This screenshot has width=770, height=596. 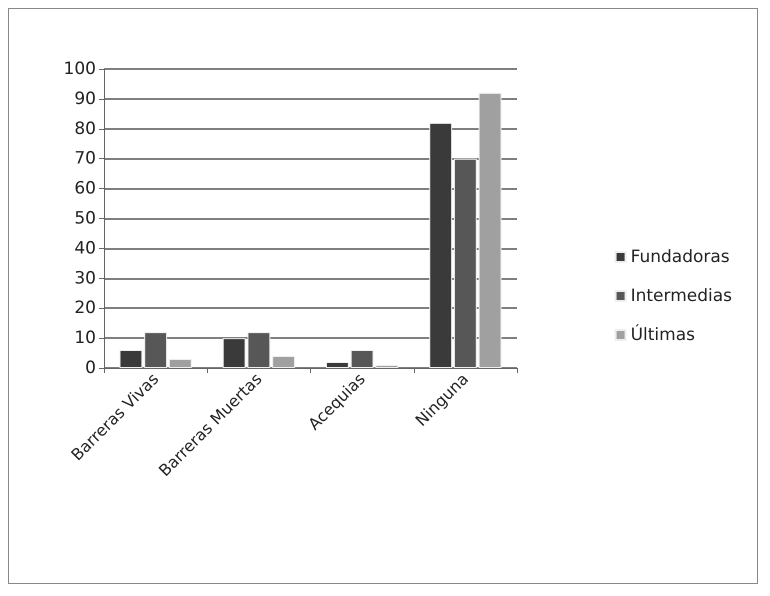 I want to click on y-tick-label: 60, so click(x=85, y=188).